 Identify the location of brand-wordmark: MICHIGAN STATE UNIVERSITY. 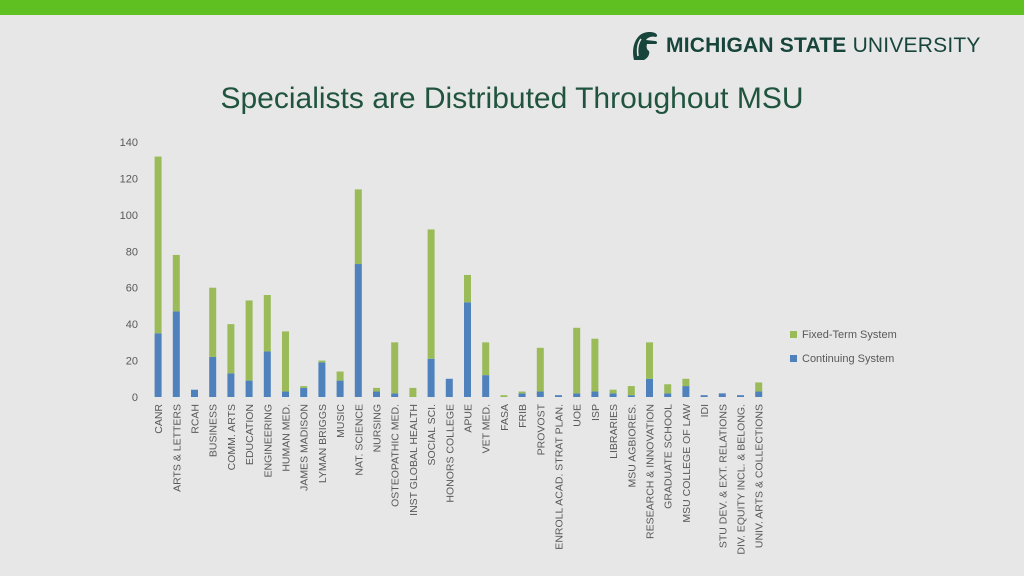
(823, 46).